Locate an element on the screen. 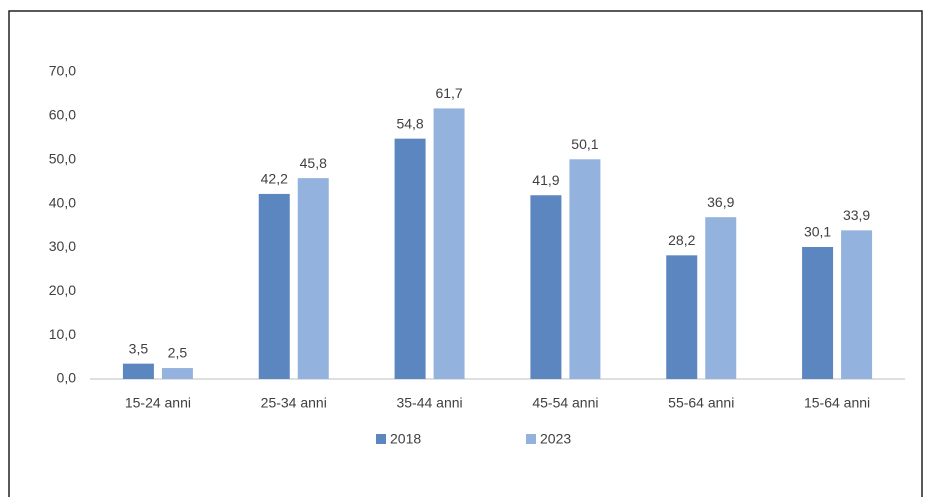 The height and width of the screenshot is (502, 932). x-tick-label: 35-44 anni is located at coordinates (429, 403).